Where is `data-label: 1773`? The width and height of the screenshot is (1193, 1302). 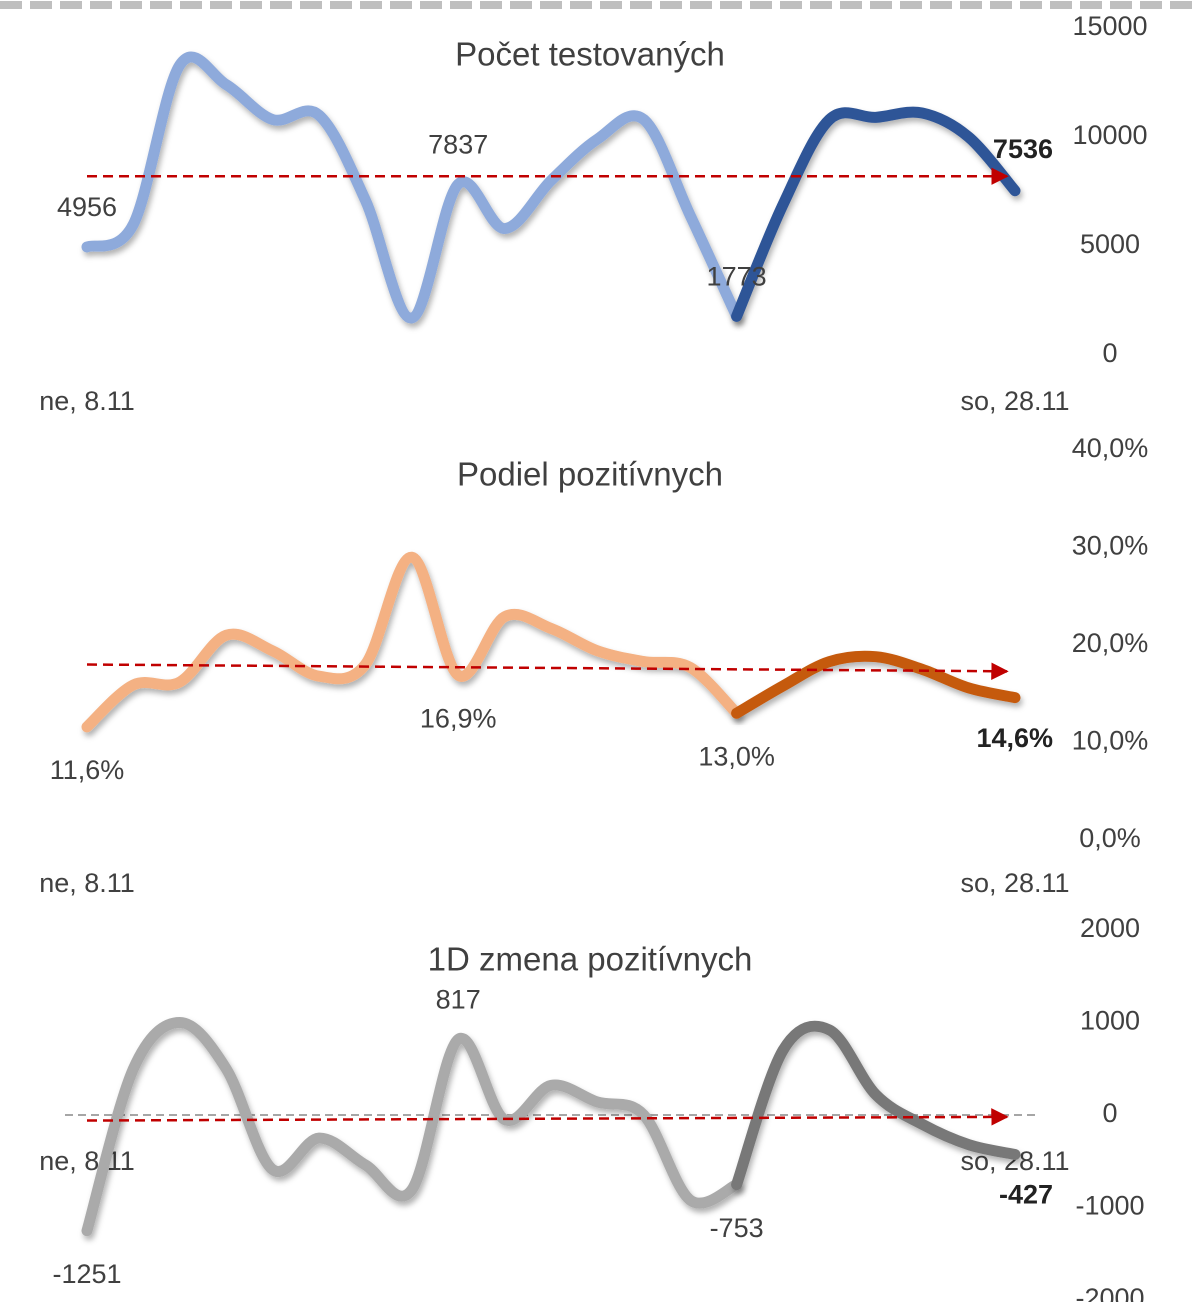 data-label: 1773 is located at coordinates (737, 276).